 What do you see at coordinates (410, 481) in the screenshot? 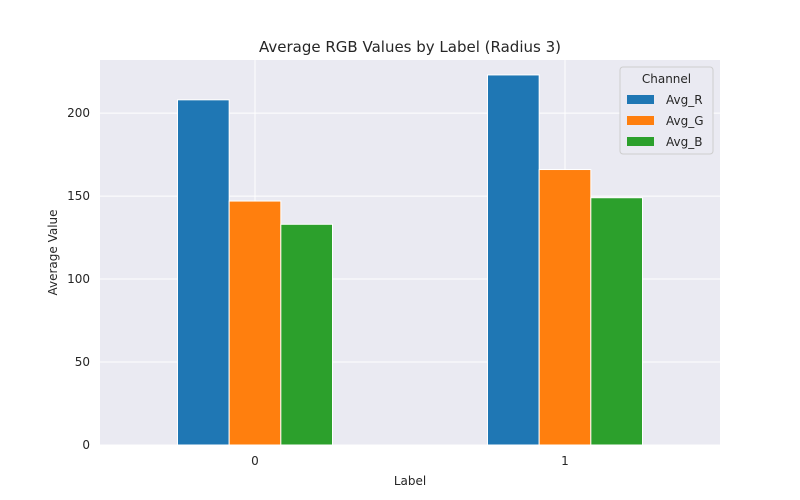
I see `x-axis-label: Label` at bounding box center [410, 481].